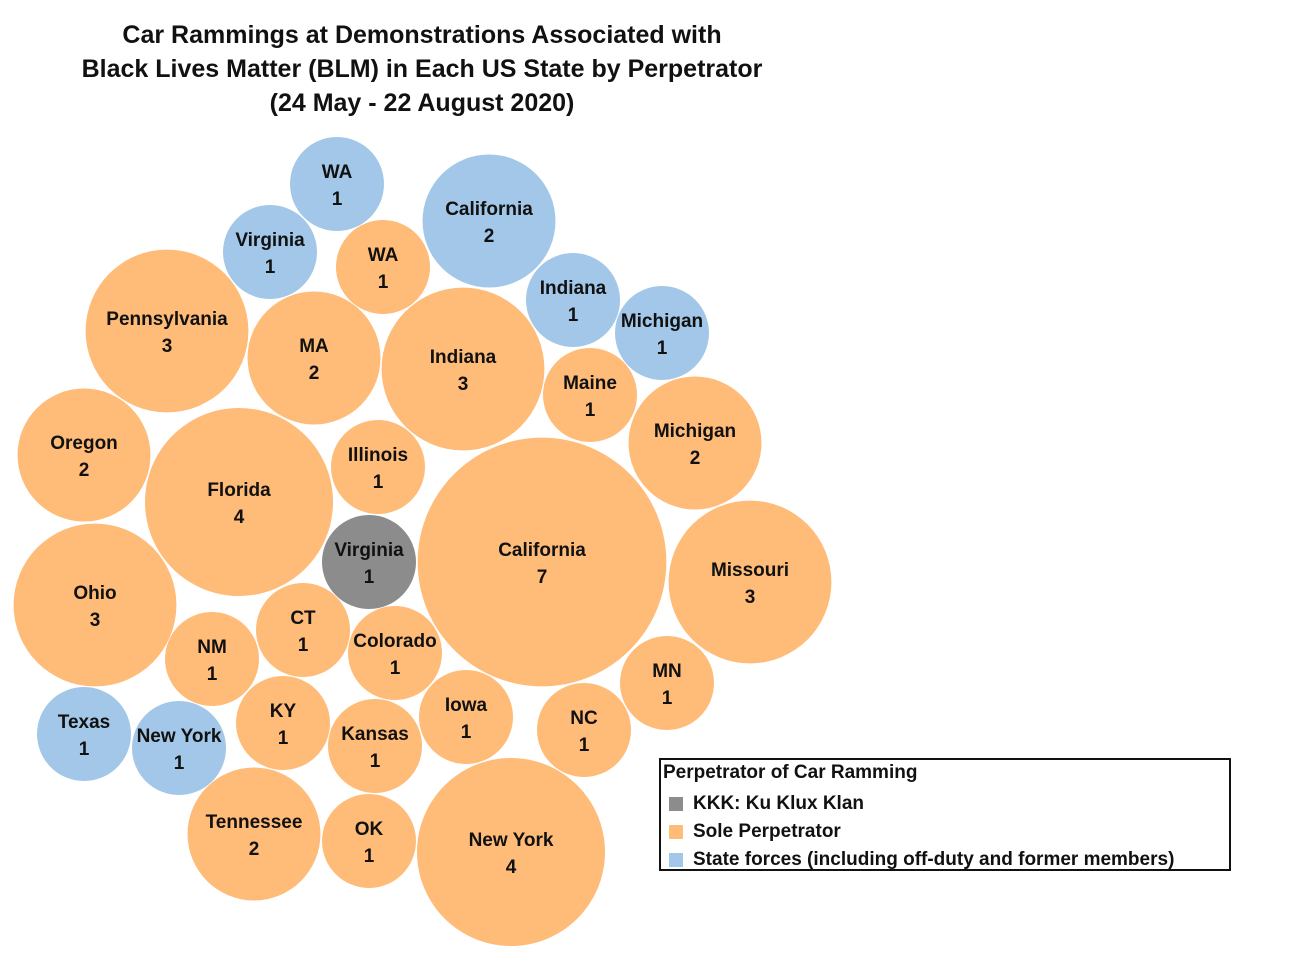  I want to click on bubble-state-label: OK, so click(369, 829).